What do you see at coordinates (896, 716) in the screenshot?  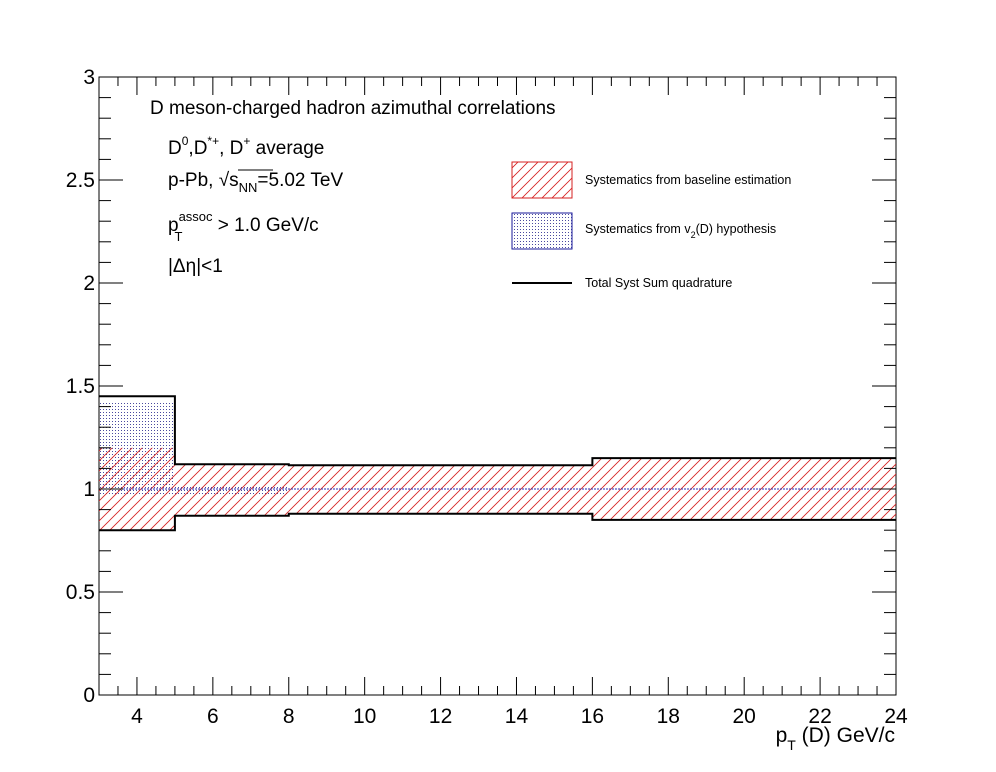 I see `x-tick-label: 24` at bounding box center [896, 716].